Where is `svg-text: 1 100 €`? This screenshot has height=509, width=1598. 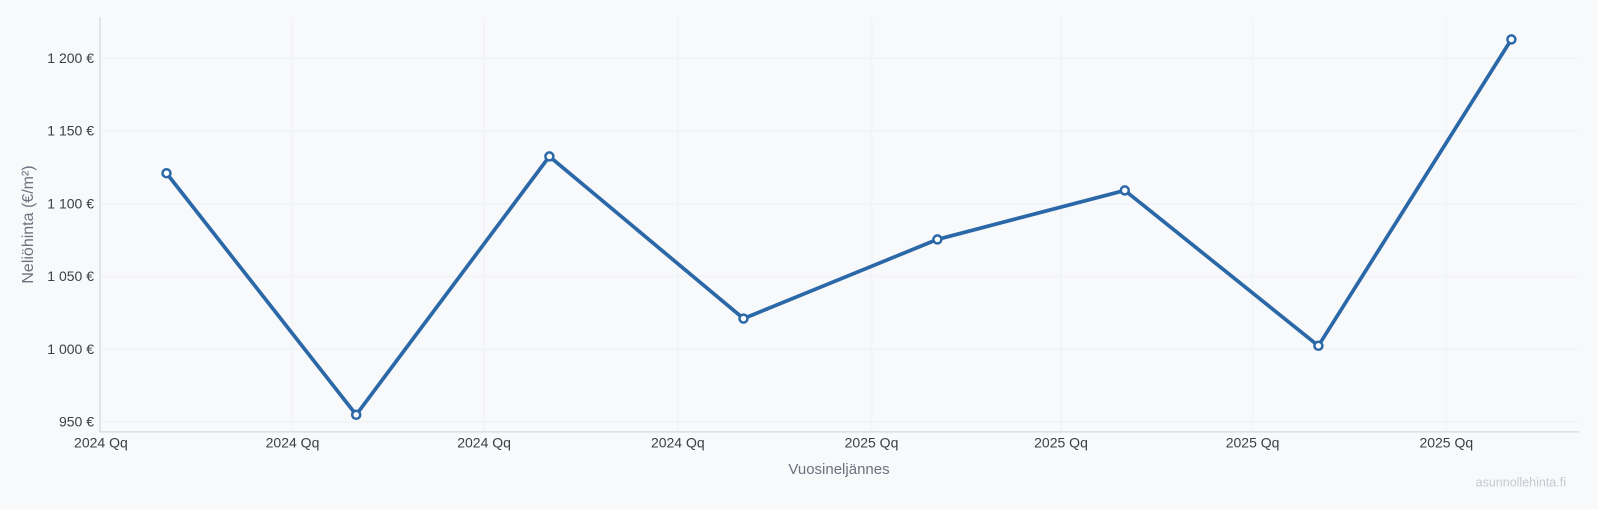 svg-text: 1 100 € is located at coordinates (70, 203).